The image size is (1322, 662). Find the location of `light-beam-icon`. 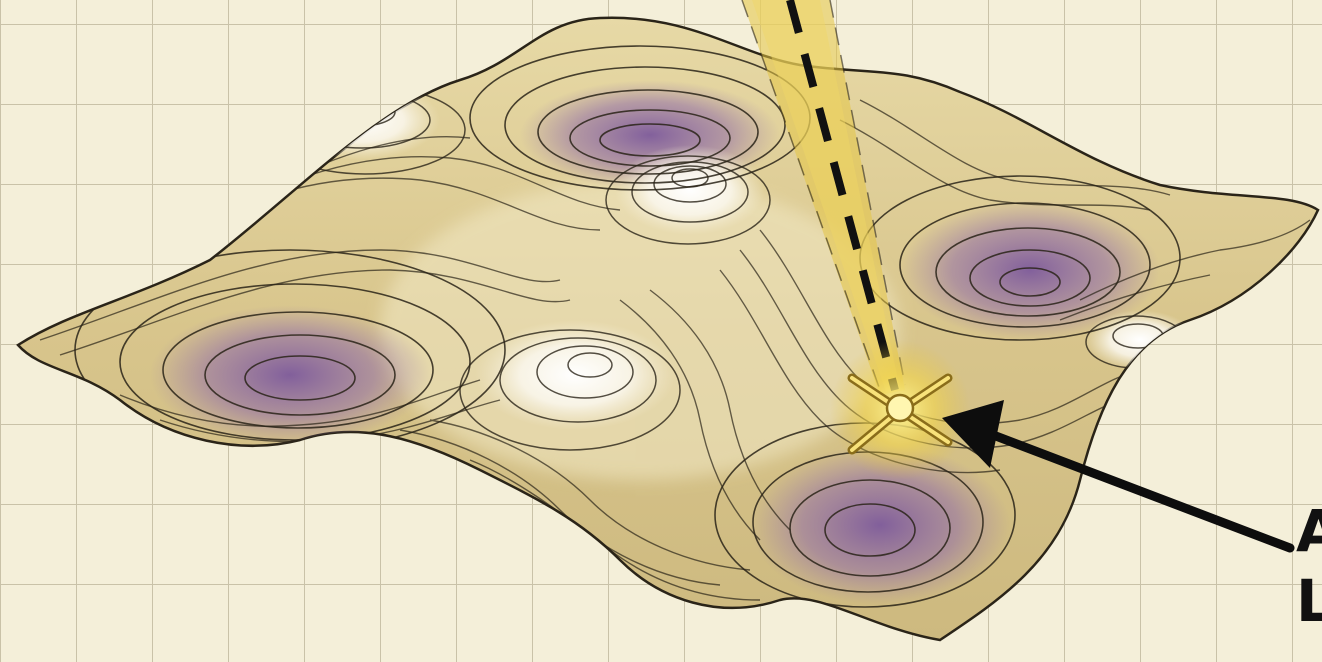

light-beam-icon is located at coordinates (823, 197).